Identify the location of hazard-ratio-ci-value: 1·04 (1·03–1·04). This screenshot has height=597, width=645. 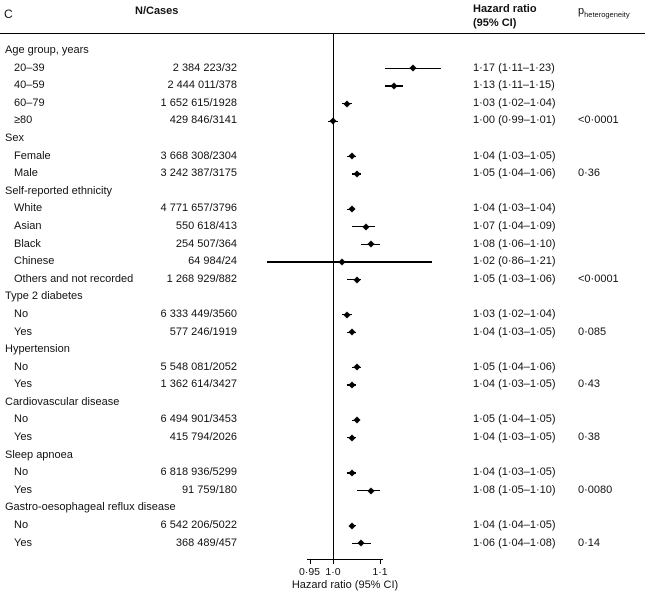
(514, 208).